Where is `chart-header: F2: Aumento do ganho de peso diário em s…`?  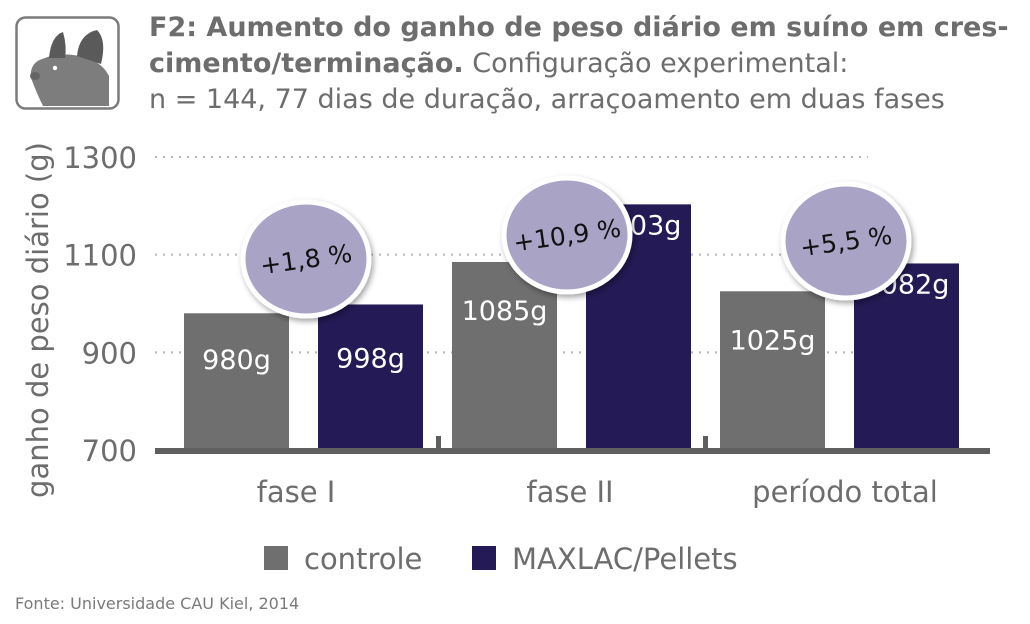 chart-header: F2: Aumento do ganho de peso diário em s… is located at coordinates (579, 64).